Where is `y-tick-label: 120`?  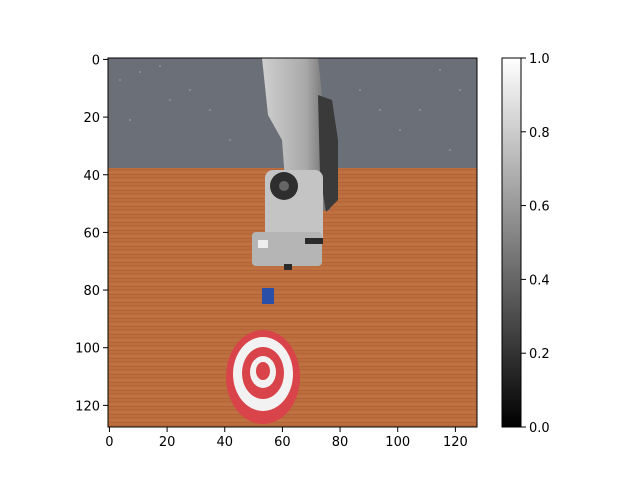
y-tick-label: 120 is located at coordinates (87, 406).